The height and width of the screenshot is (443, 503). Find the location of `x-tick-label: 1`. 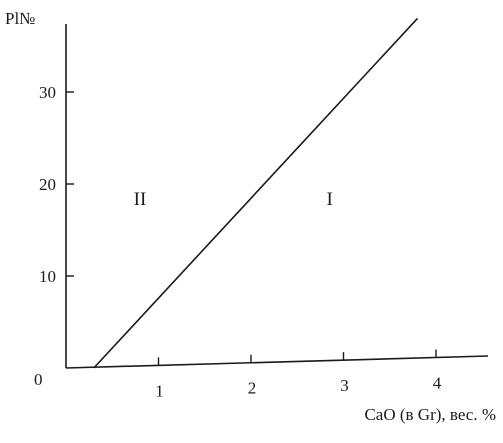

x-tick-label: 1 is located at coordinates (159, 390).